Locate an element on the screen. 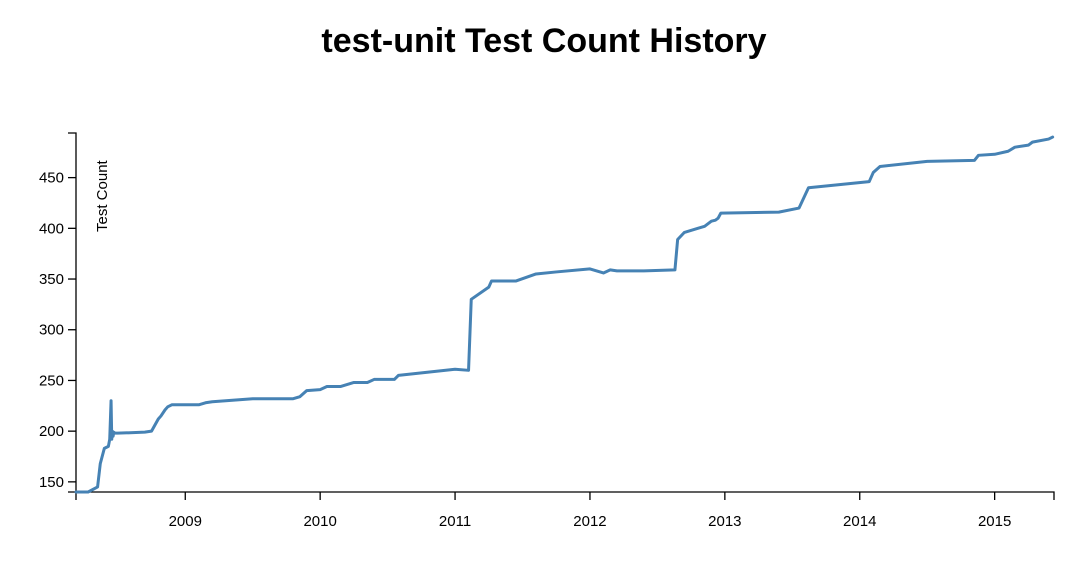 The image size is (1088, 576). x-tick-label: 2012 is located at coordinates (589, 521).